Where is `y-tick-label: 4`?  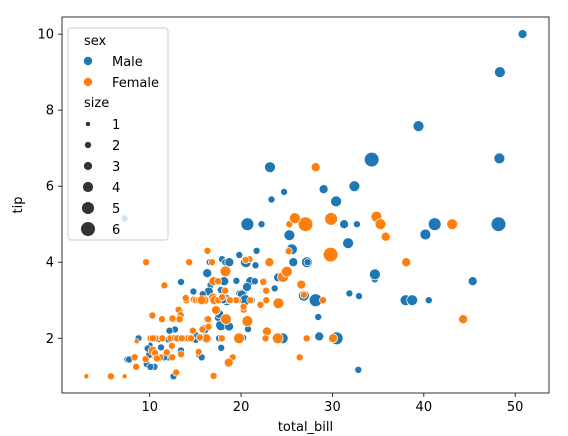 y-tick-label: 4 is located at coordinates (50, 263).